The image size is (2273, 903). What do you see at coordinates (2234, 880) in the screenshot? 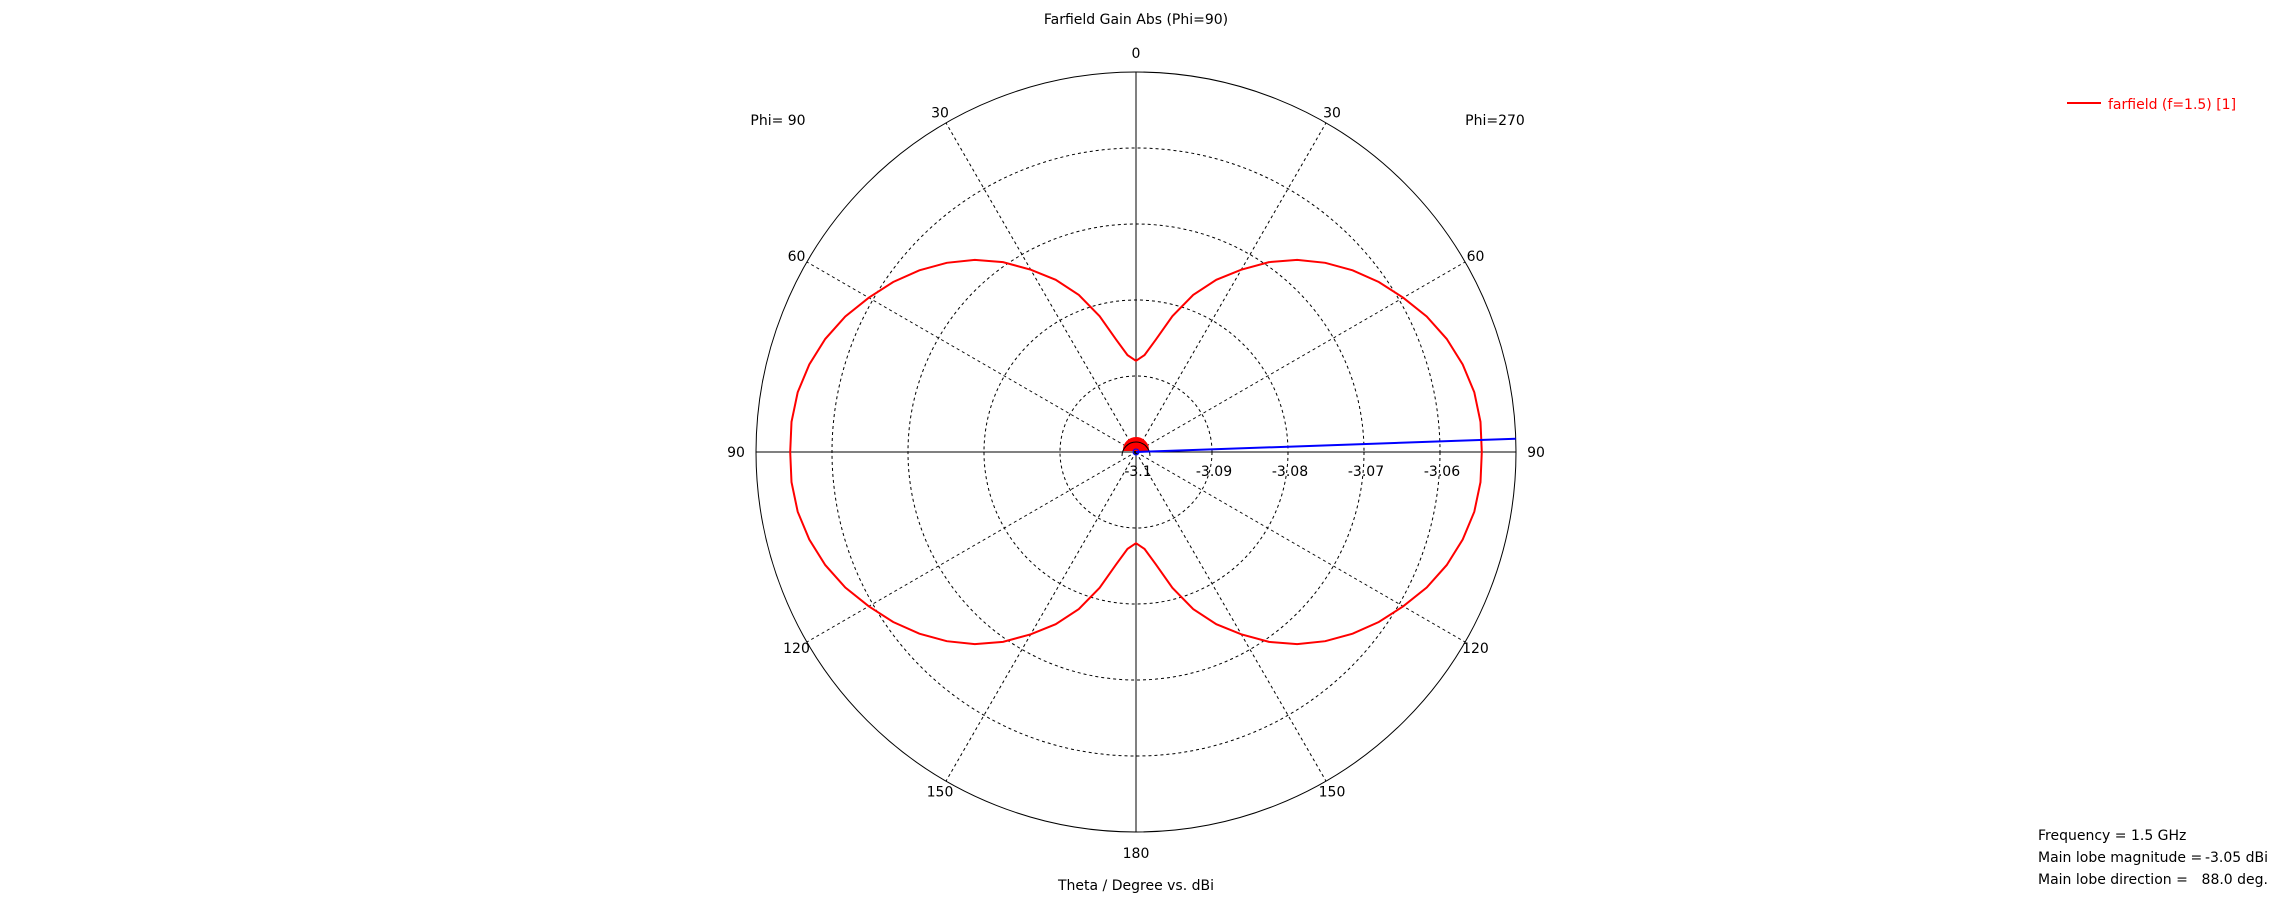
I see `direction-value: 88.0 deg.` at bounding box center [2234, 880].